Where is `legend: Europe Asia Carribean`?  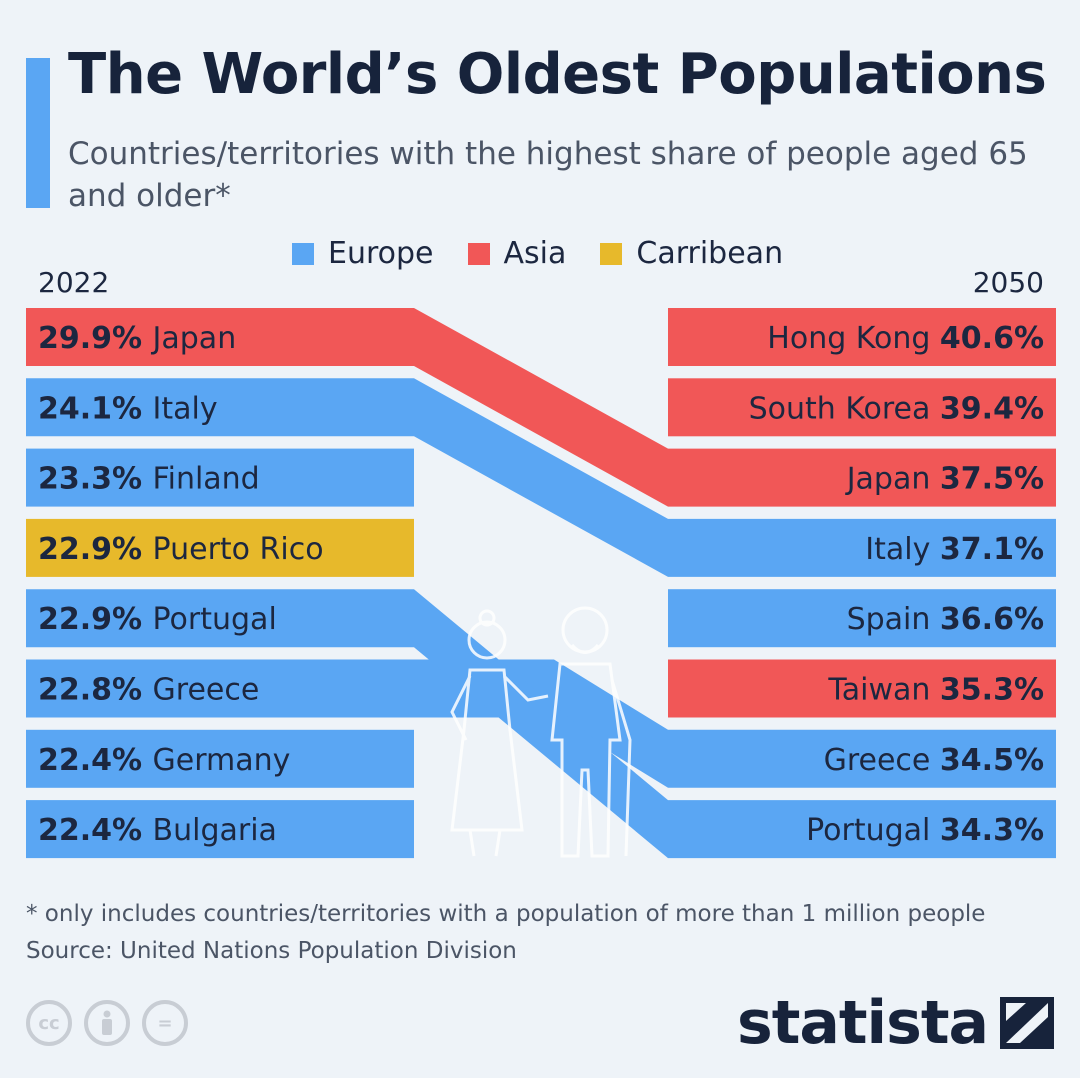 legend: Europe Asia Carribean is located at coordinates (554, 253).